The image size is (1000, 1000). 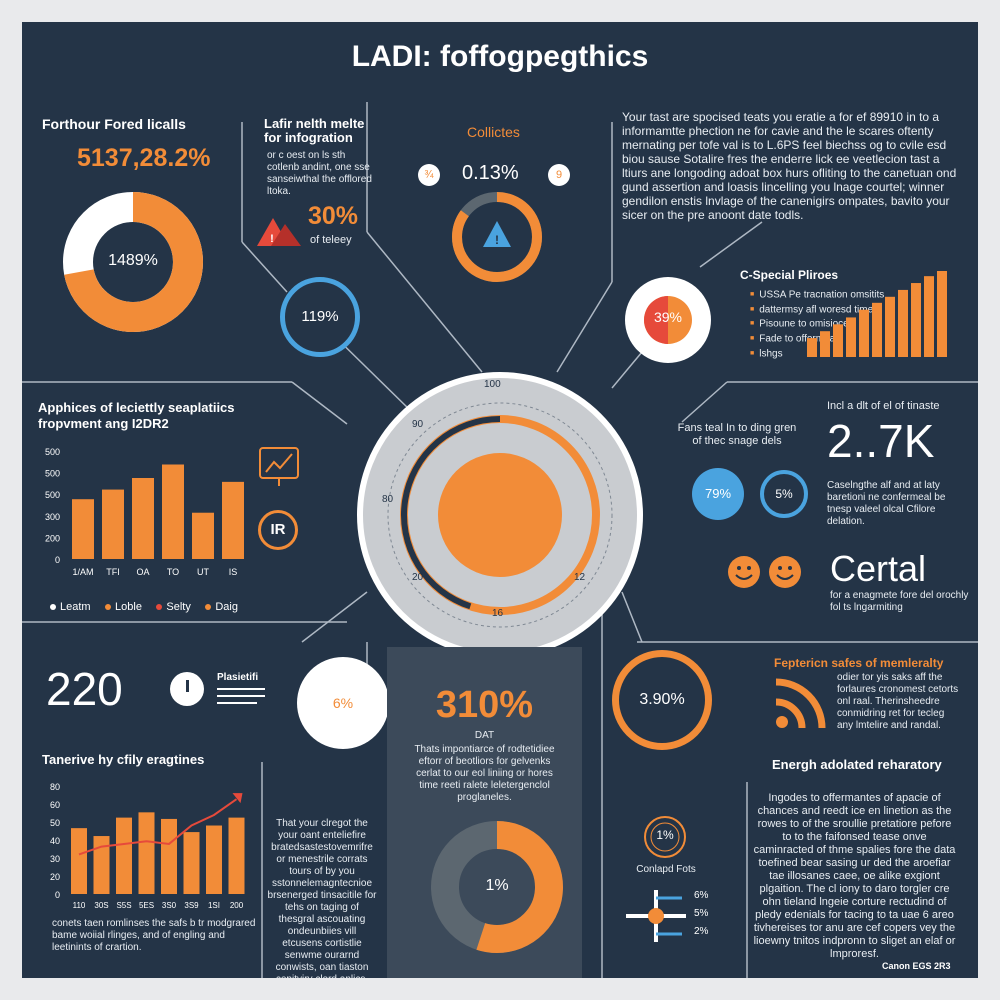 What do you see at coordinates (493, 132) in the screenshot?
I see `panel-heading: Collictes` at bounding box center [493, 132].